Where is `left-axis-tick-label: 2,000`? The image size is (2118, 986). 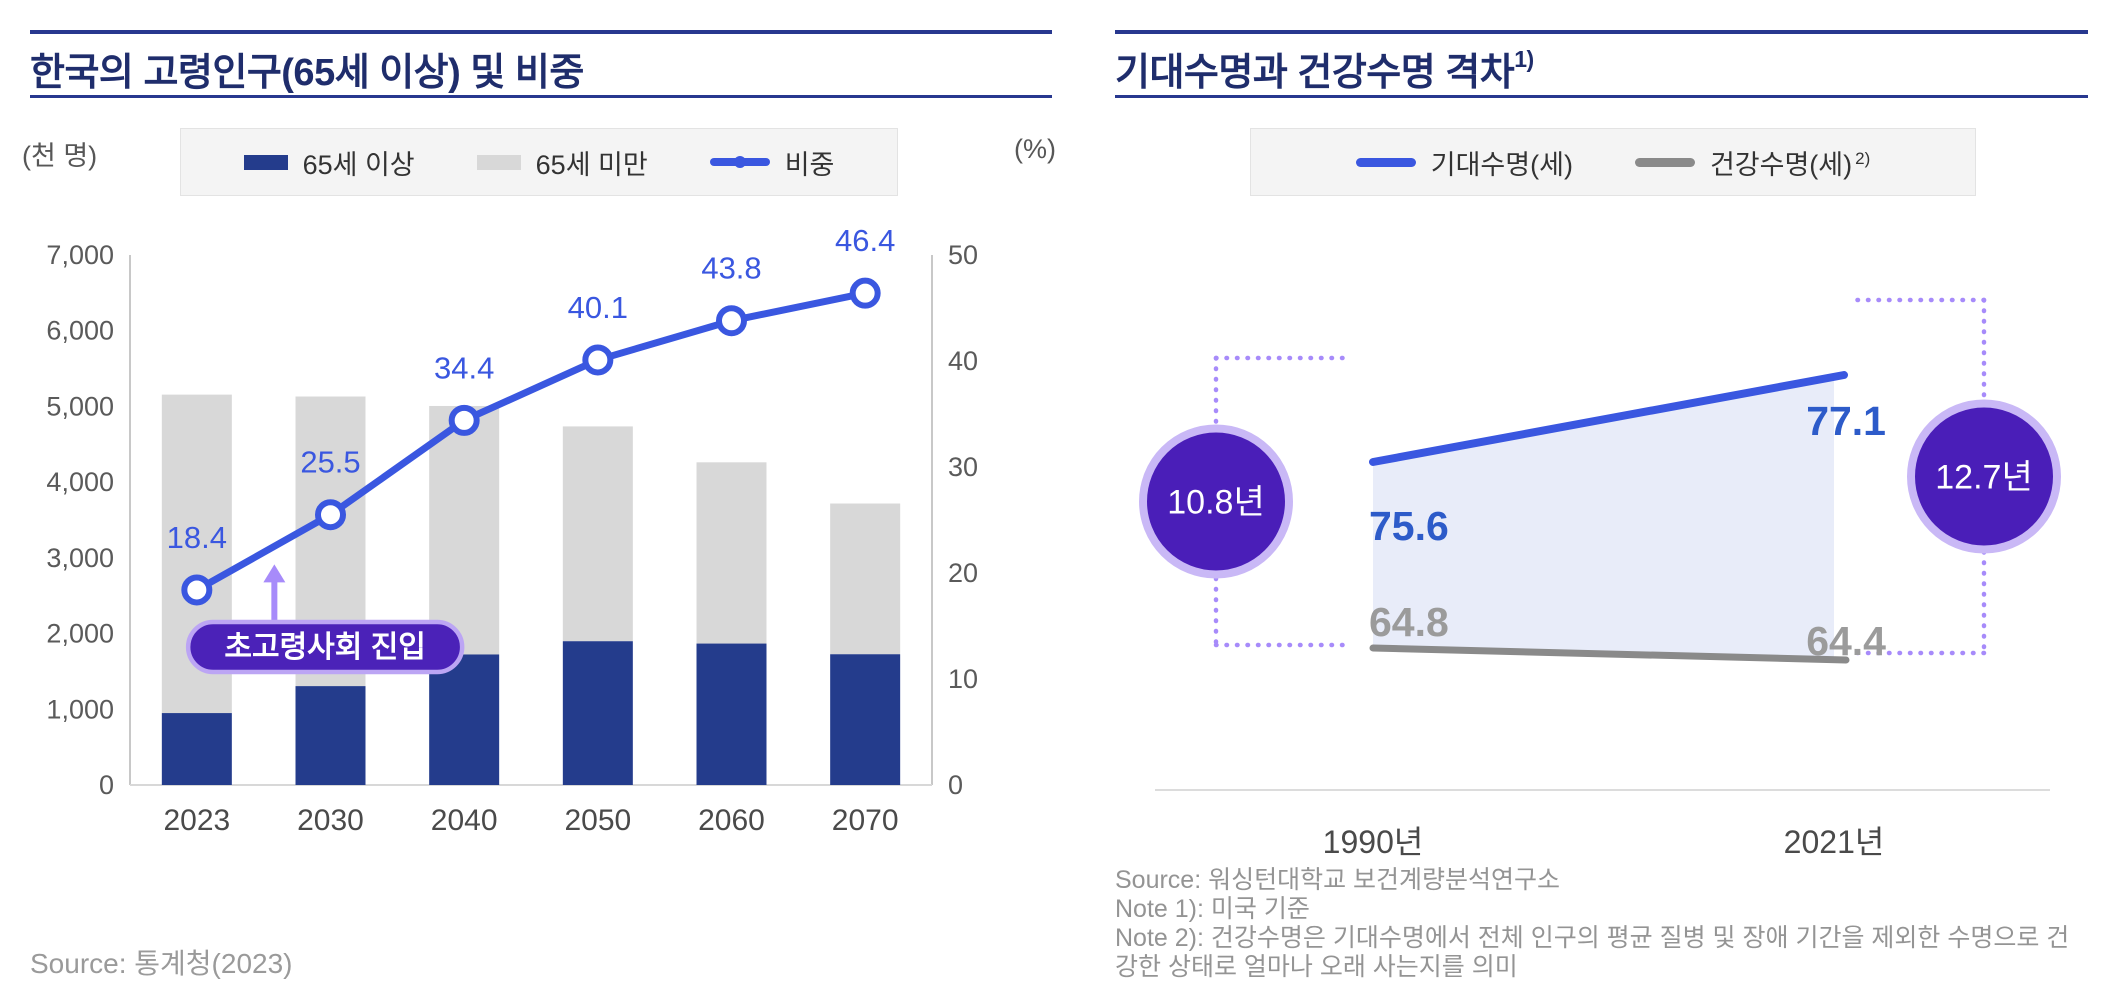
left-axis-tick-label: 2,000 is located at coordinates (80, 634).